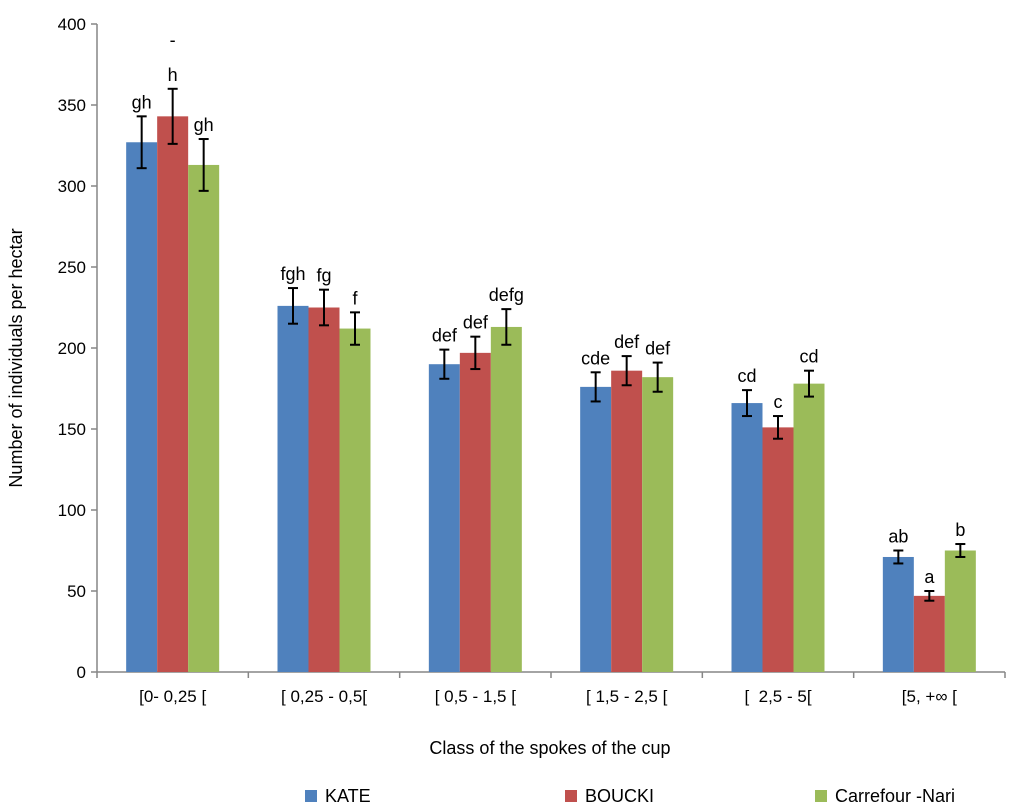 Image resolution: width=1032 pixels, height=807 pixels. Describe the element at coordinates (777, 696) in the screenshot. I see `x-tick-label: [ 2,5 - 5[` at that location.